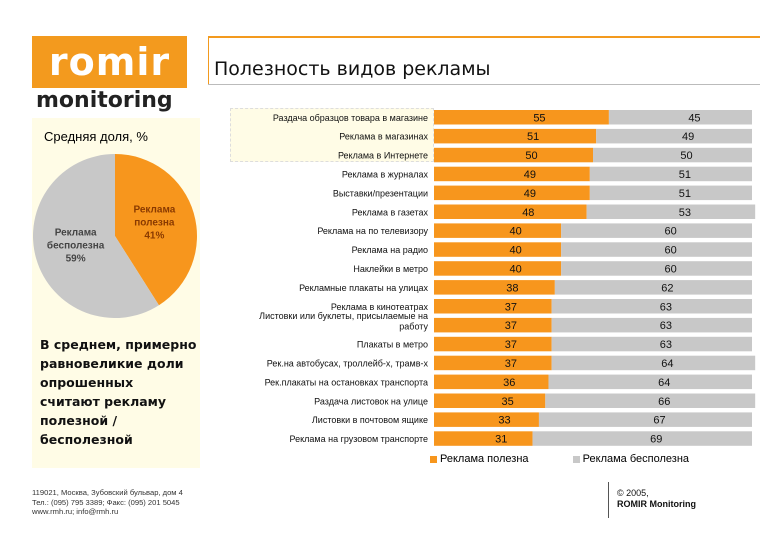  What do you see at coordinates (103, 401) in the screenshot?
I see `summary-line: считают рекламу` at bounding box center [103, 401].